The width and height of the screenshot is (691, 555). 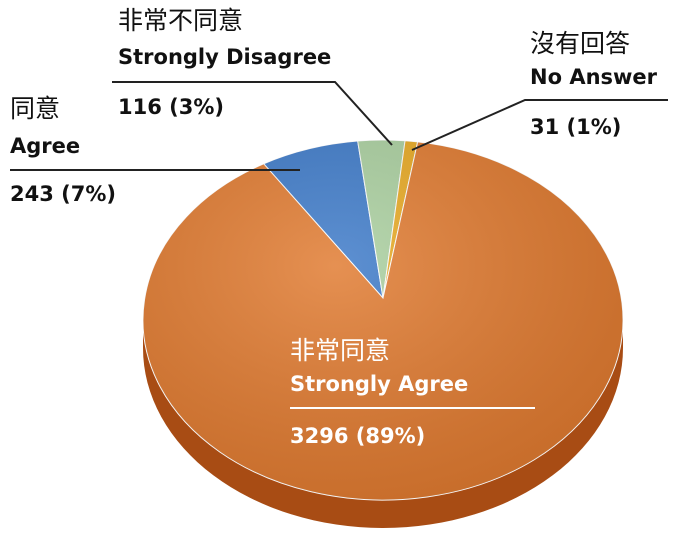 What do you see at coordinates (340, 350) in the screenshot?
I see `label-zh: 非常同意` at bounding box center [340, 350].